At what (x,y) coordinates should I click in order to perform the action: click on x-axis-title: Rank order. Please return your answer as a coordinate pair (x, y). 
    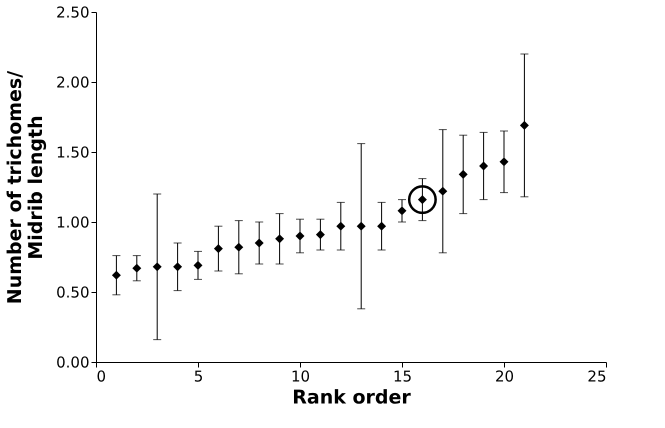
    Looking at the image, I should click on (352, 397).